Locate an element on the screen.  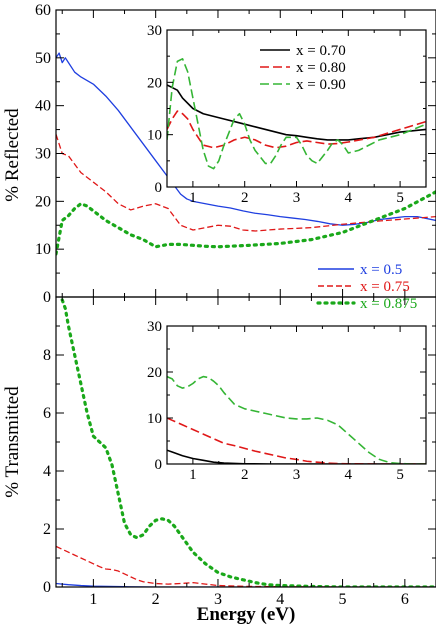
y-tick-label: 50 is located at coordinates (43, 58).